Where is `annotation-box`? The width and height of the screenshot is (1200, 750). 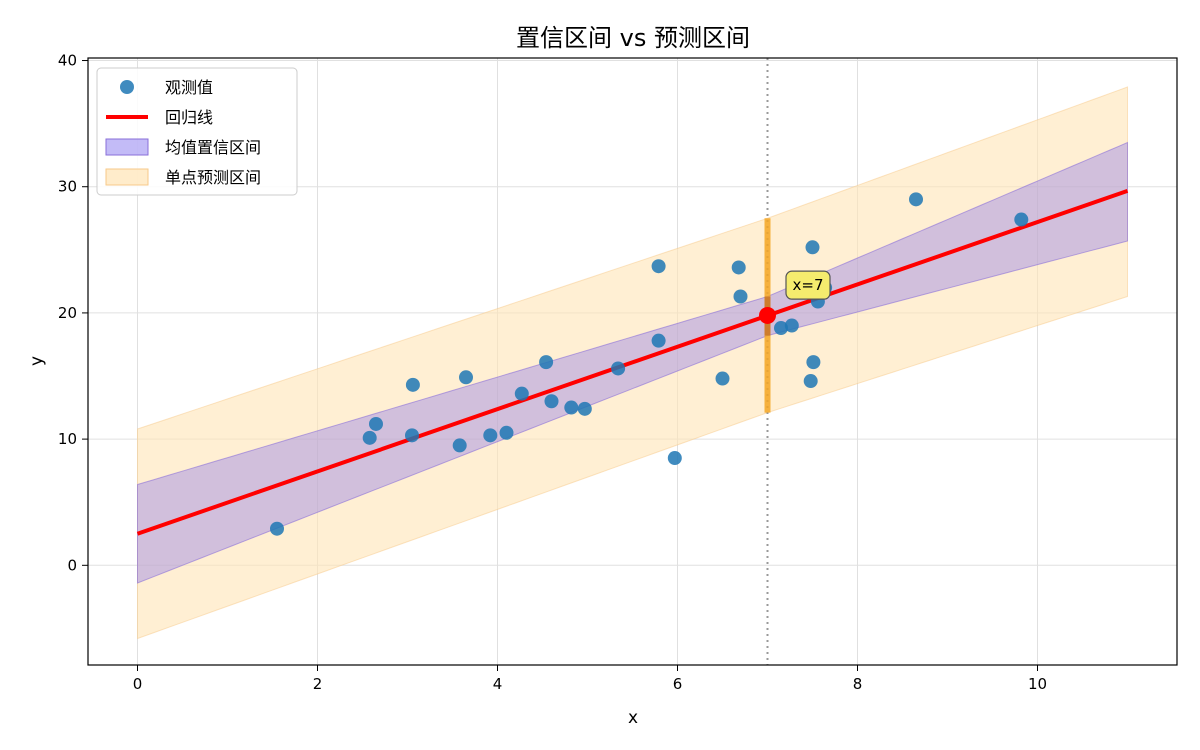
annotation-box is located at coordinates (808, 285).